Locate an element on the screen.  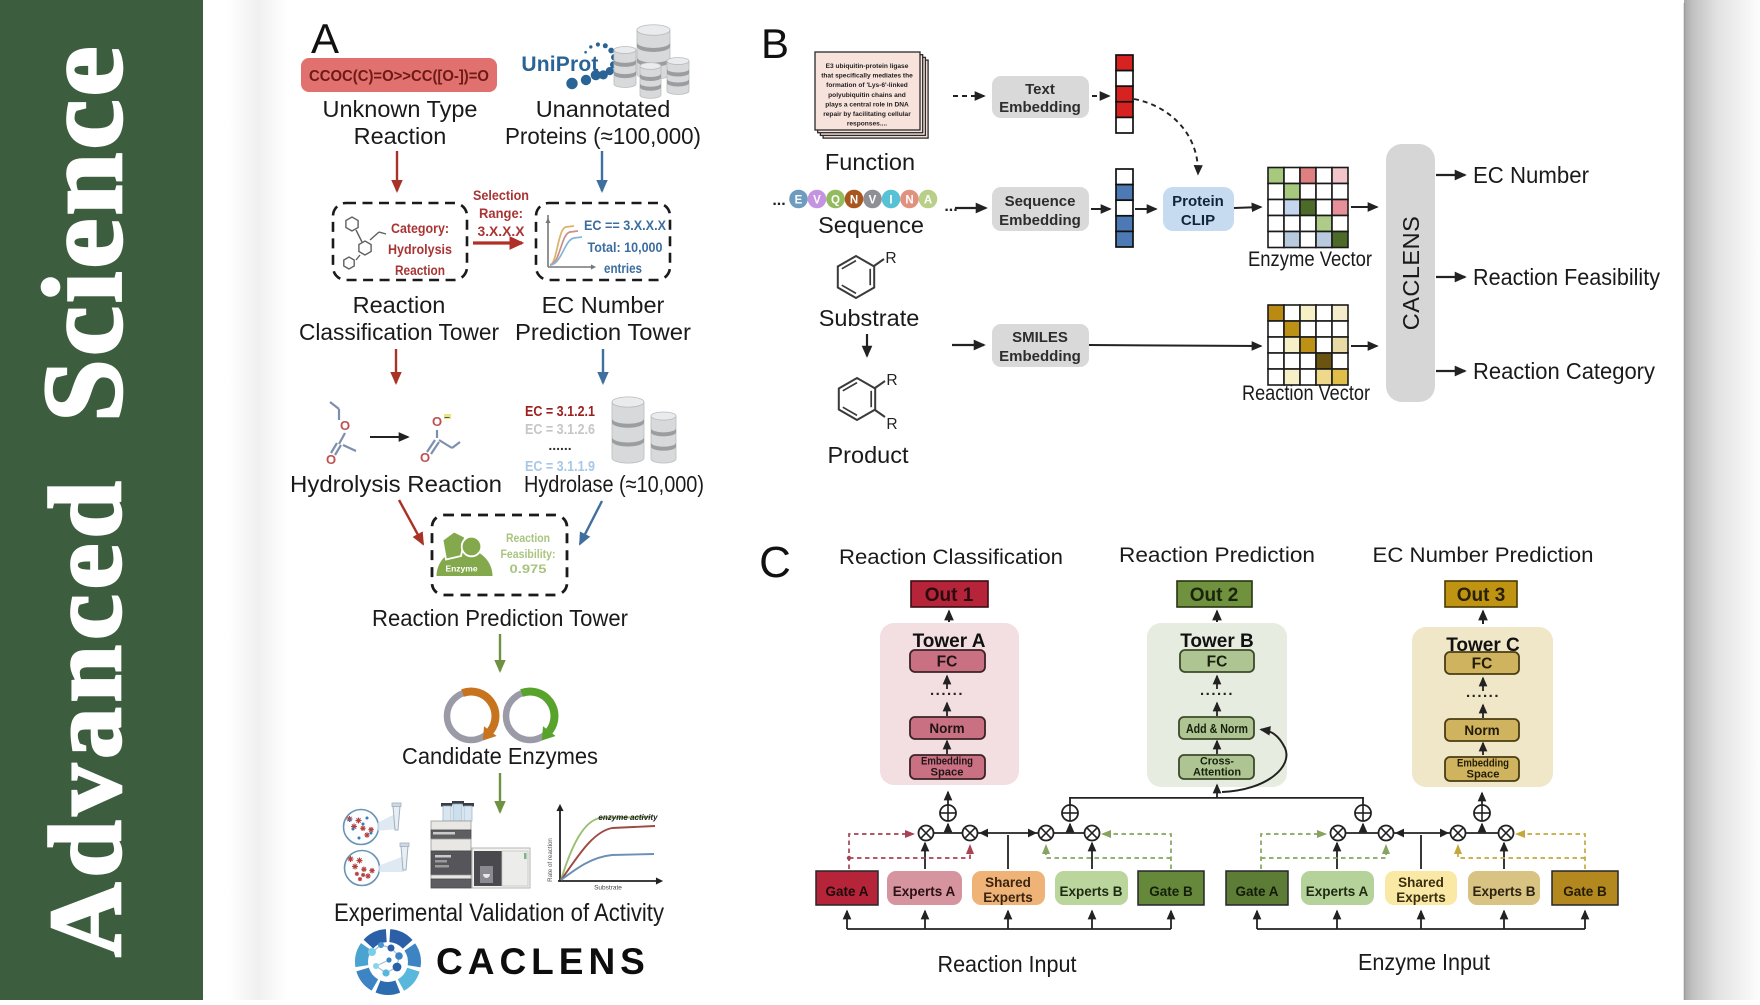
svg-text: Reaction Vector is located at coordinates (1306, 393).